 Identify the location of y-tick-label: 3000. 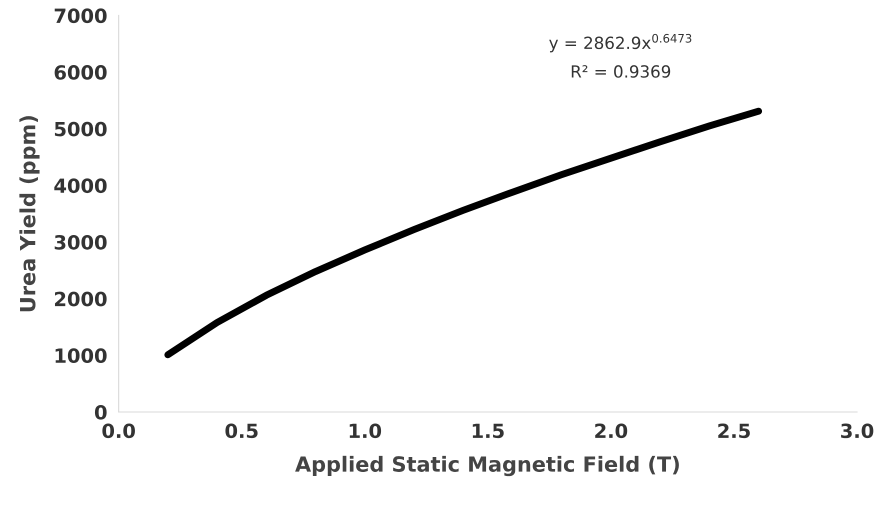
(80, 242).